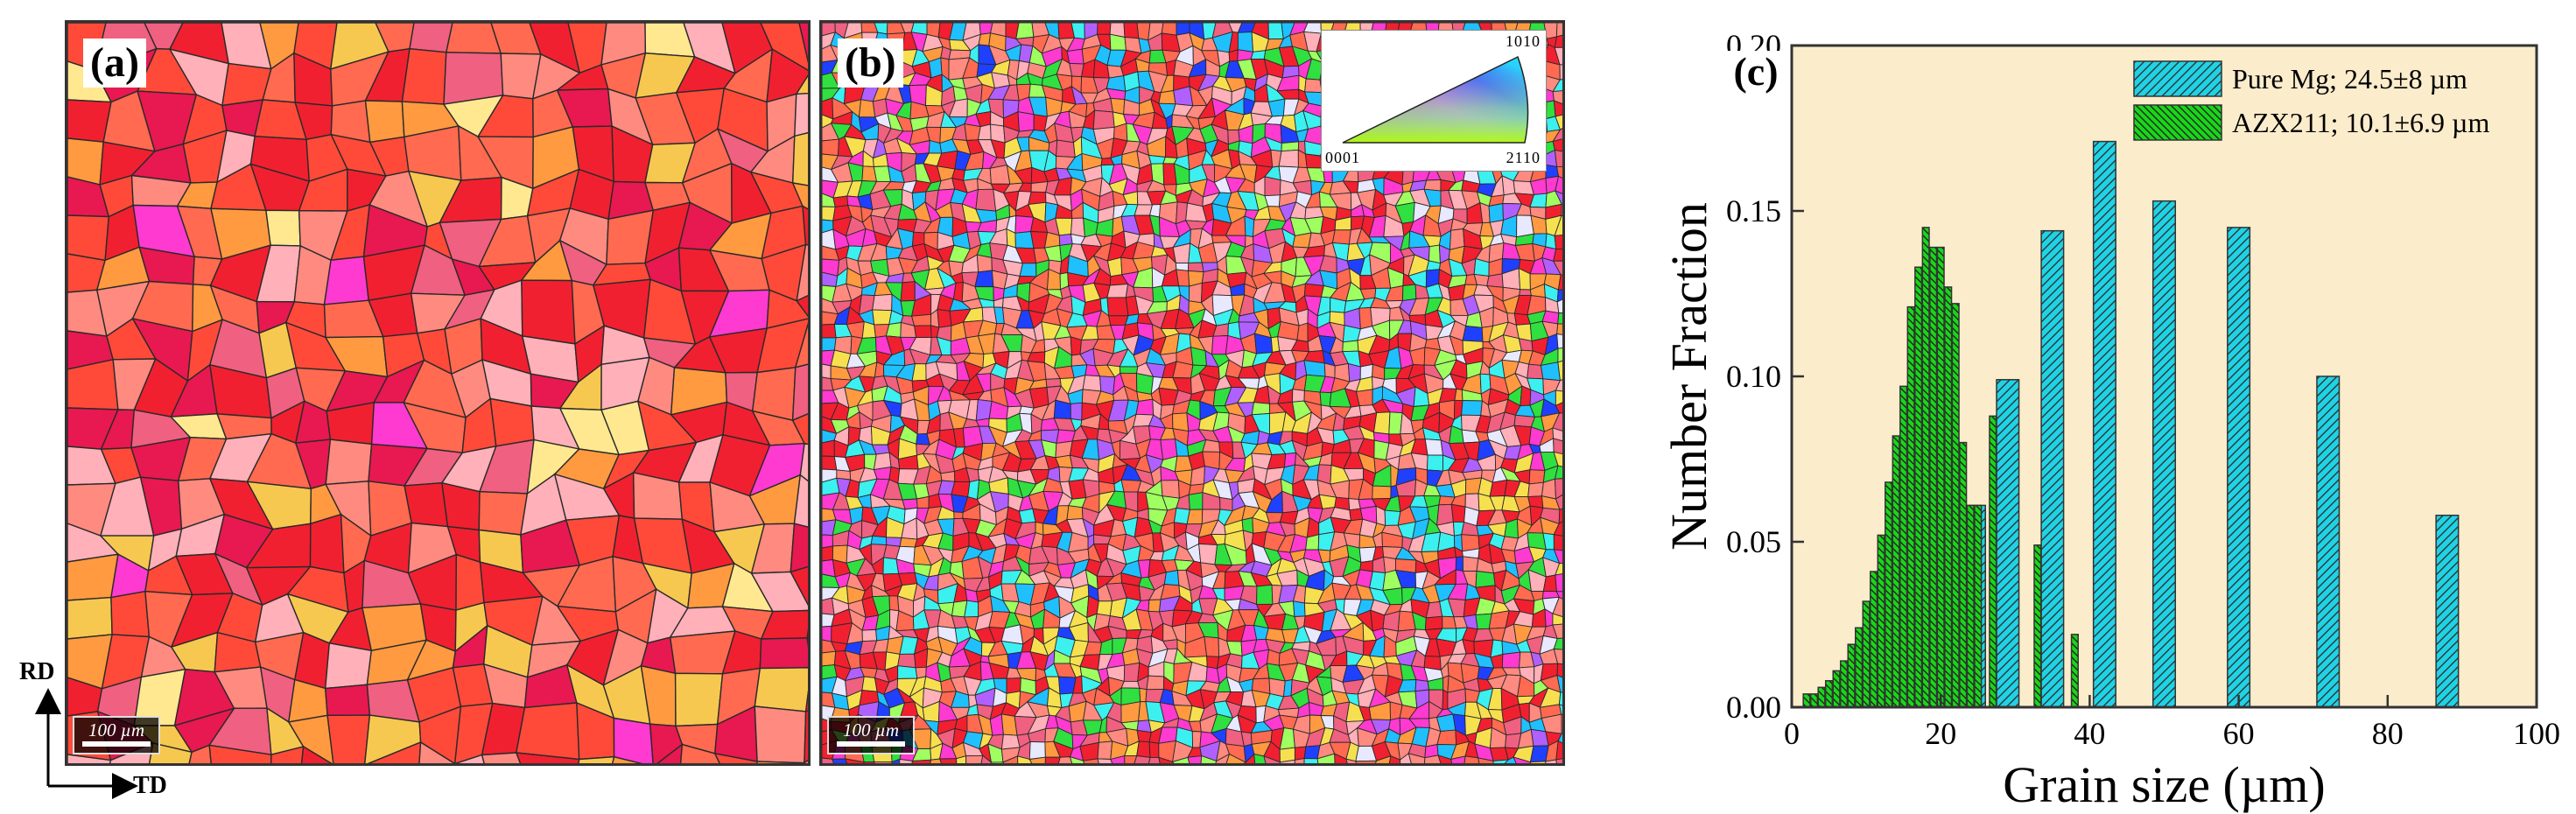  What do you see at coordinates (116, 744) in the screenshot?
I see `scale-line-a` at bounding box center [116, 744].